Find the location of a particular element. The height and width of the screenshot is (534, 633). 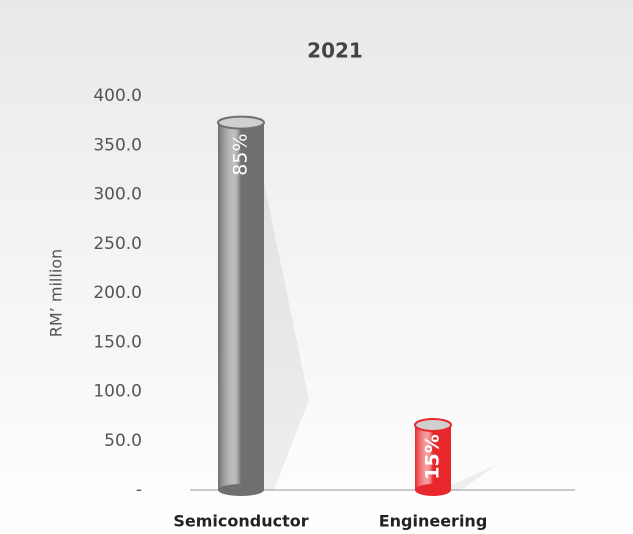

data-label: 15% is located at coordinates (433, 456).